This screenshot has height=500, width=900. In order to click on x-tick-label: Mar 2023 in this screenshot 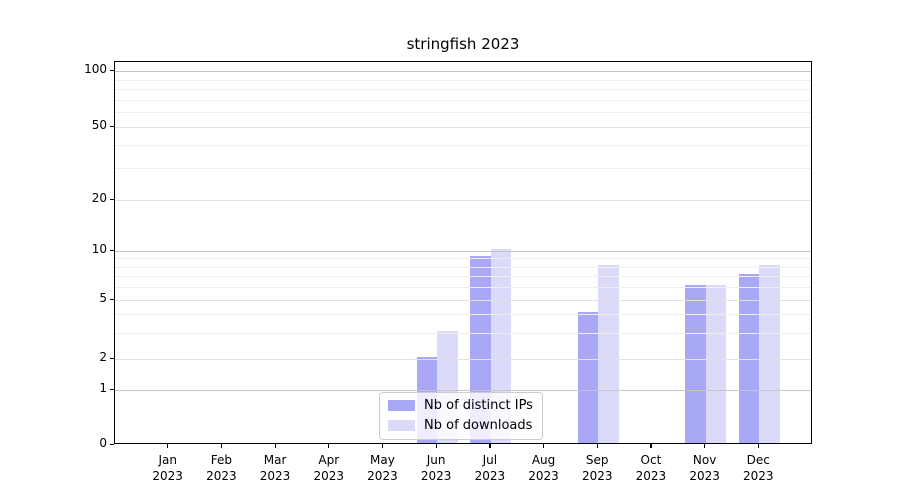, I will do `click(275, 468)`.